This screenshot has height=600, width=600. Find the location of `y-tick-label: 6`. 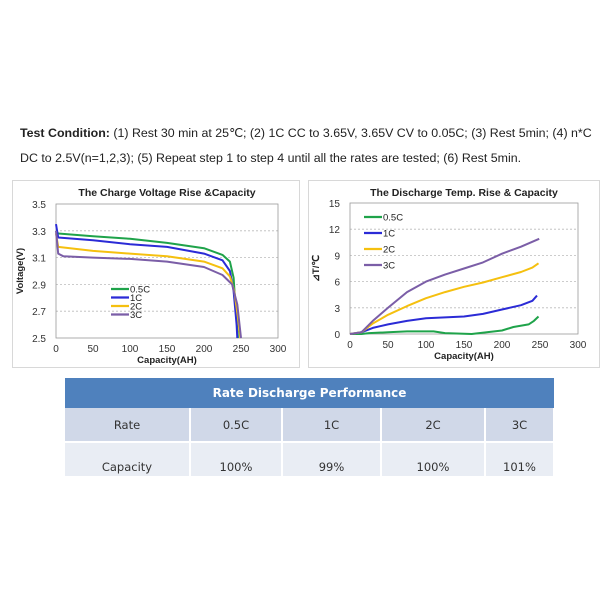

y-tick-label: 6 is located at coordinates (337, 283).